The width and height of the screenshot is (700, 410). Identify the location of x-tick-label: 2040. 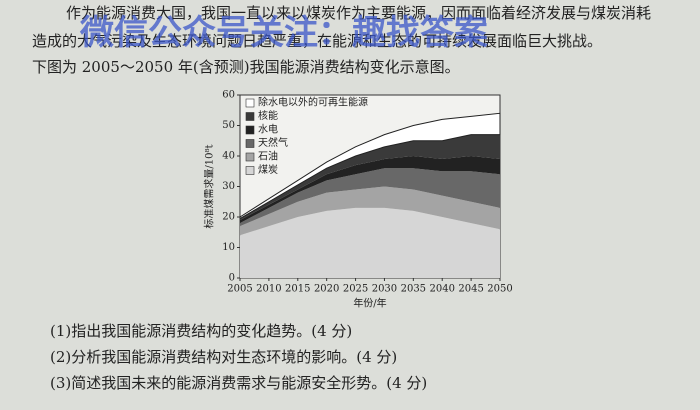
(441, 289).